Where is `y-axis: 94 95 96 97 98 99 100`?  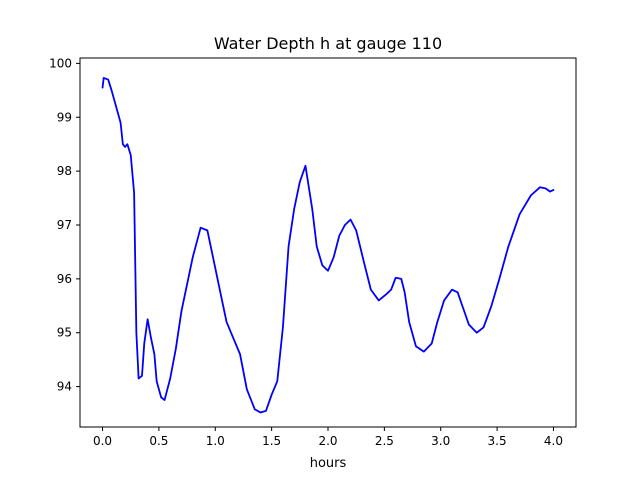 y-axis: 94 95 96 97 98 99 100 is located at coordinates (64, 225).